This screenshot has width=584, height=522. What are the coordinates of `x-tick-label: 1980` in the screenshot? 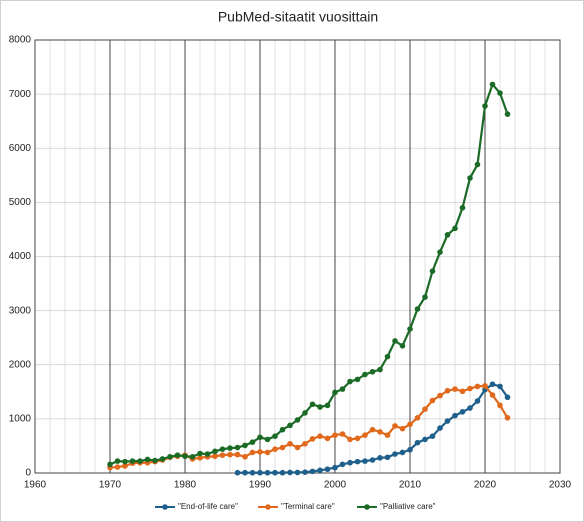 It's located at (185, 485).